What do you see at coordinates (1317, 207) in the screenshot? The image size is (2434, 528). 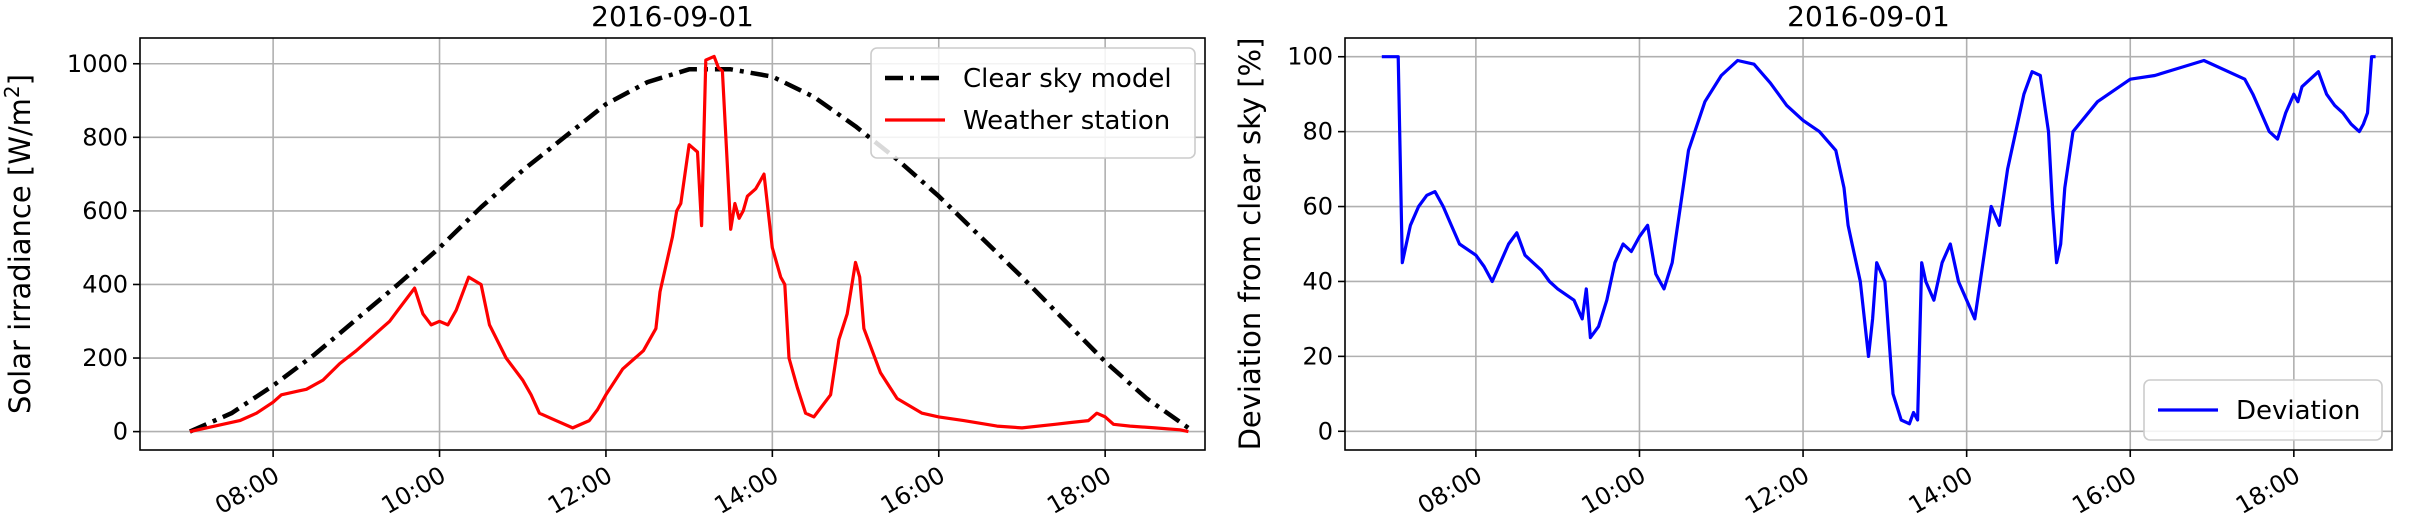 I see `y-tick-label: 60` at bounding box center [1317, 207].